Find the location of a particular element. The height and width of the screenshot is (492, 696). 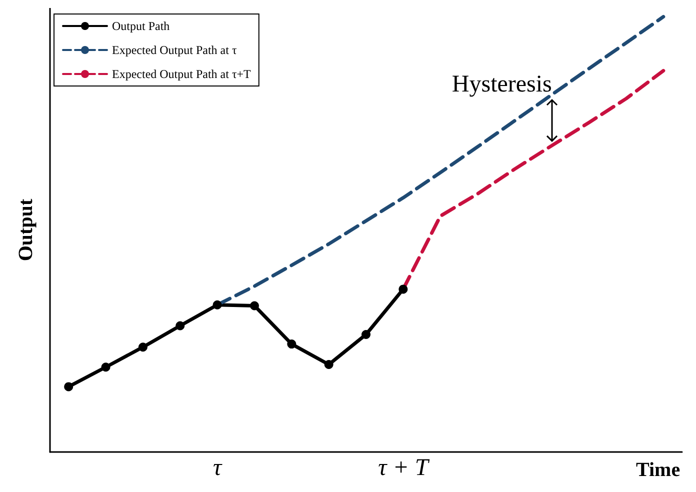

annotation: Hysteresis is located at coordinates (502, 85).